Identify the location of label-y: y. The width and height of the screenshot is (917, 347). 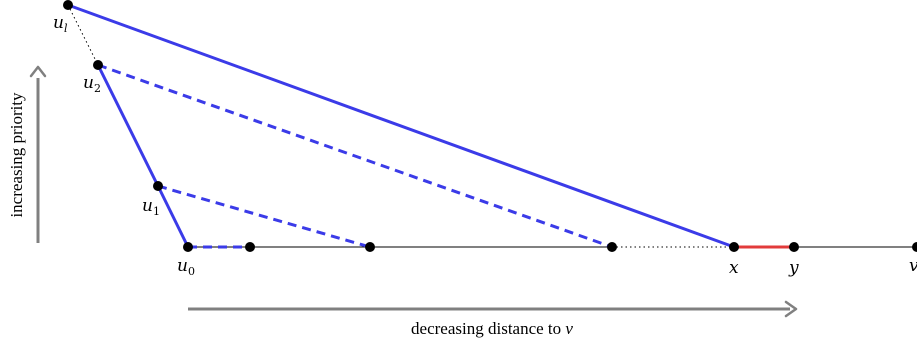
(793, 268).